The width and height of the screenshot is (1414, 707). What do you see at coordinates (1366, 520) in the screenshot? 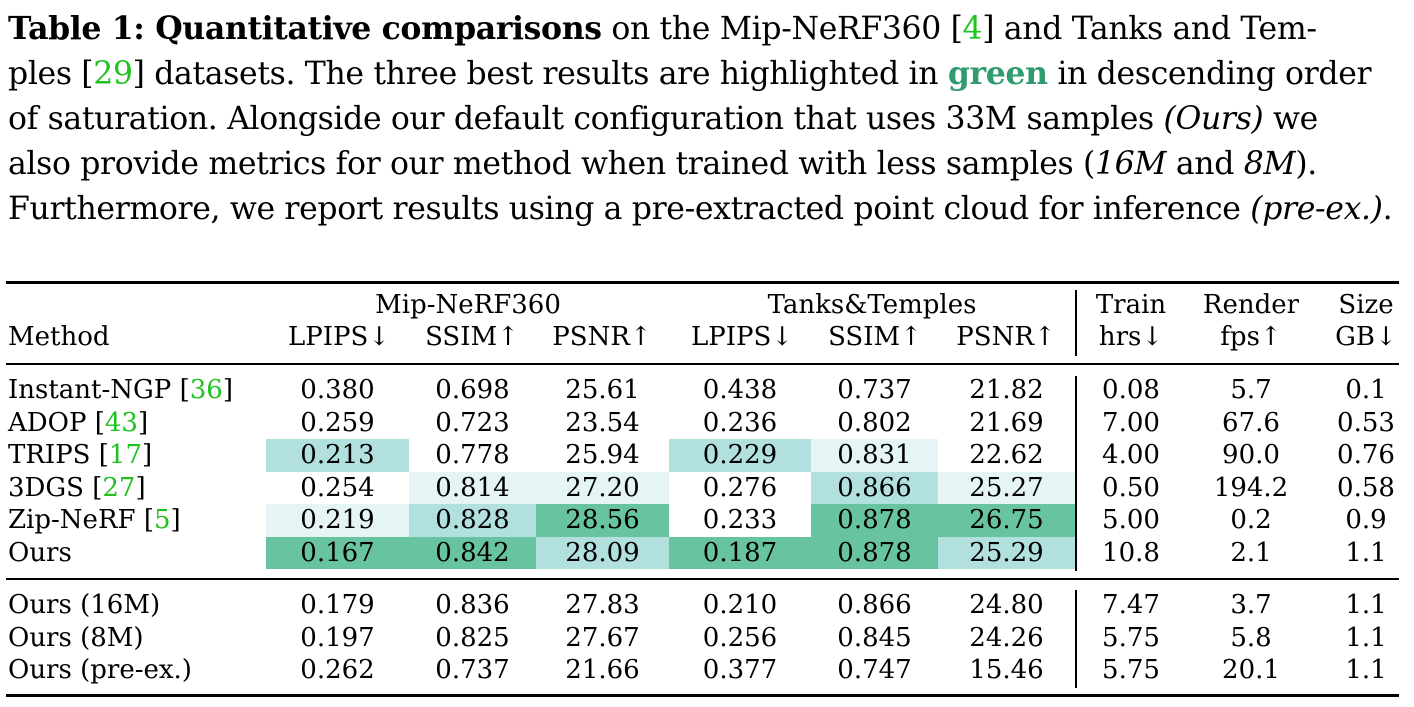
I see `cell-size-gb: 0.9` at bounding box center [1366, 520].